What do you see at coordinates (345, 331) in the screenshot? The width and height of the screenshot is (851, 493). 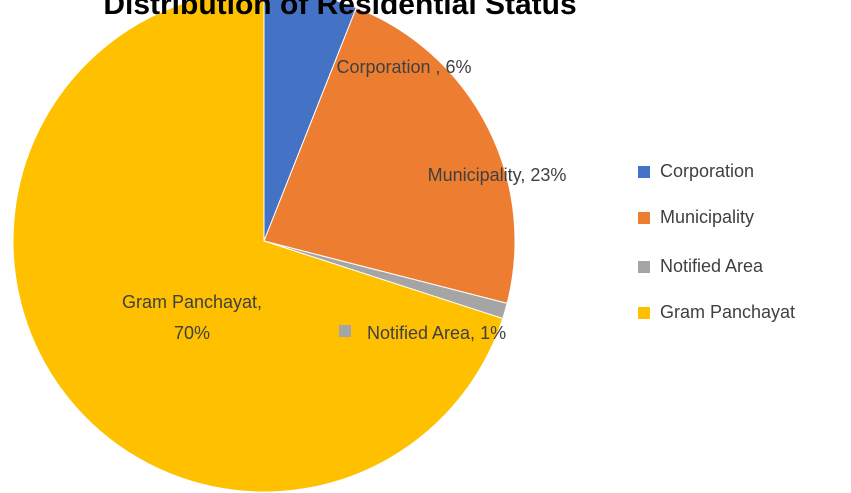 I see `data-label-key` at bounding box center [345, 331].